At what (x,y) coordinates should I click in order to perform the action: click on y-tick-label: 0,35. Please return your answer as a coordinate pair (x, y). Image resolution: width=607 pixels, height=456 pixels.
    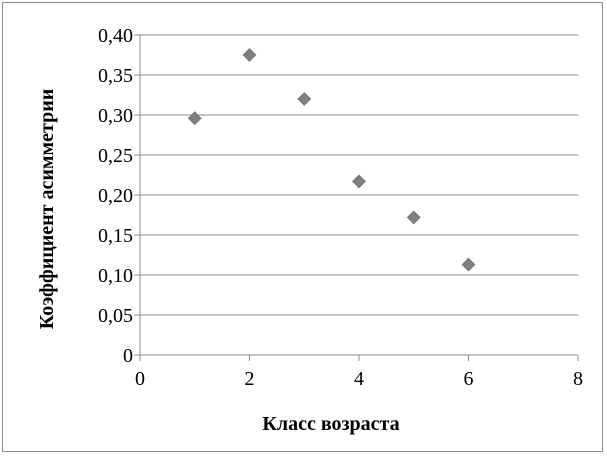
    Looking at the image, I should click on (115, 76).